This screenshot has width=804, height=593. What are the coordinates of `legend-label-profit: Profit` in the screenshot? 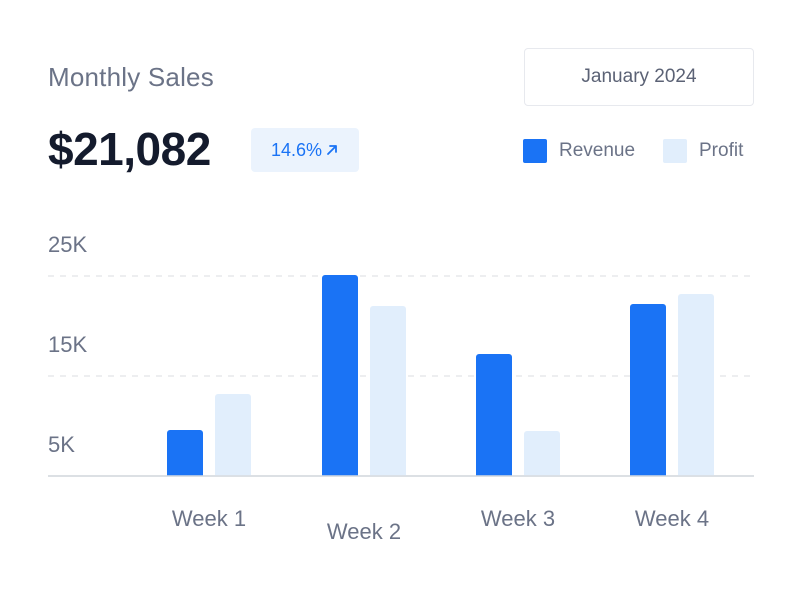 It's located at (721, 150).